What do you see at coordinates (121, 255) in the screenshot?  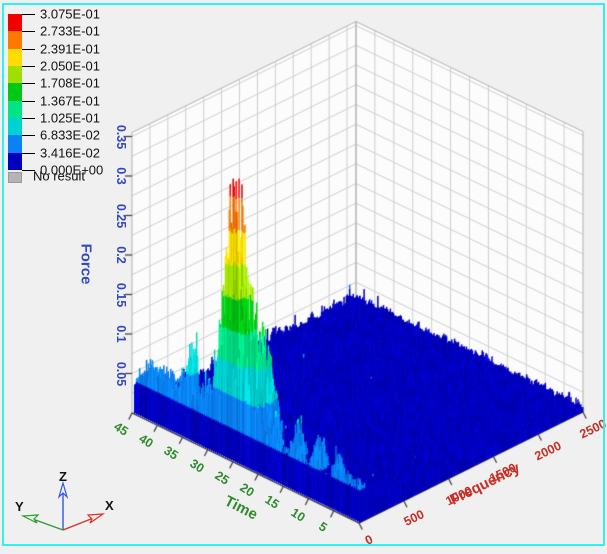 I see `force-tick-label: 0.2` at bounding box center [121, 255].